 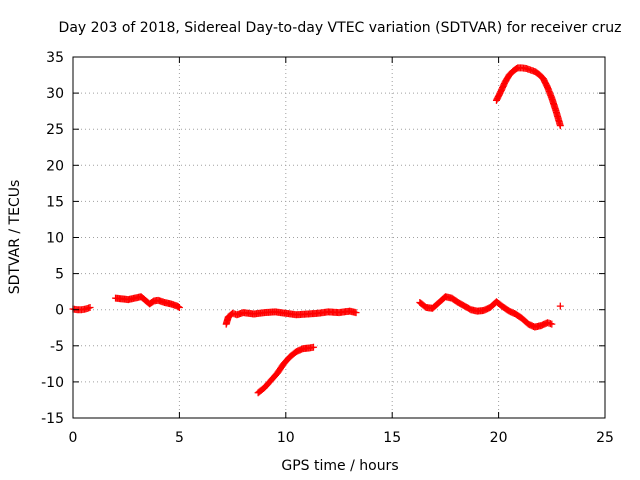 What do you see at coordinates (179, 438) in the screenshot?
I see `x-tick-label: 5` at bounding box center [179, 438].